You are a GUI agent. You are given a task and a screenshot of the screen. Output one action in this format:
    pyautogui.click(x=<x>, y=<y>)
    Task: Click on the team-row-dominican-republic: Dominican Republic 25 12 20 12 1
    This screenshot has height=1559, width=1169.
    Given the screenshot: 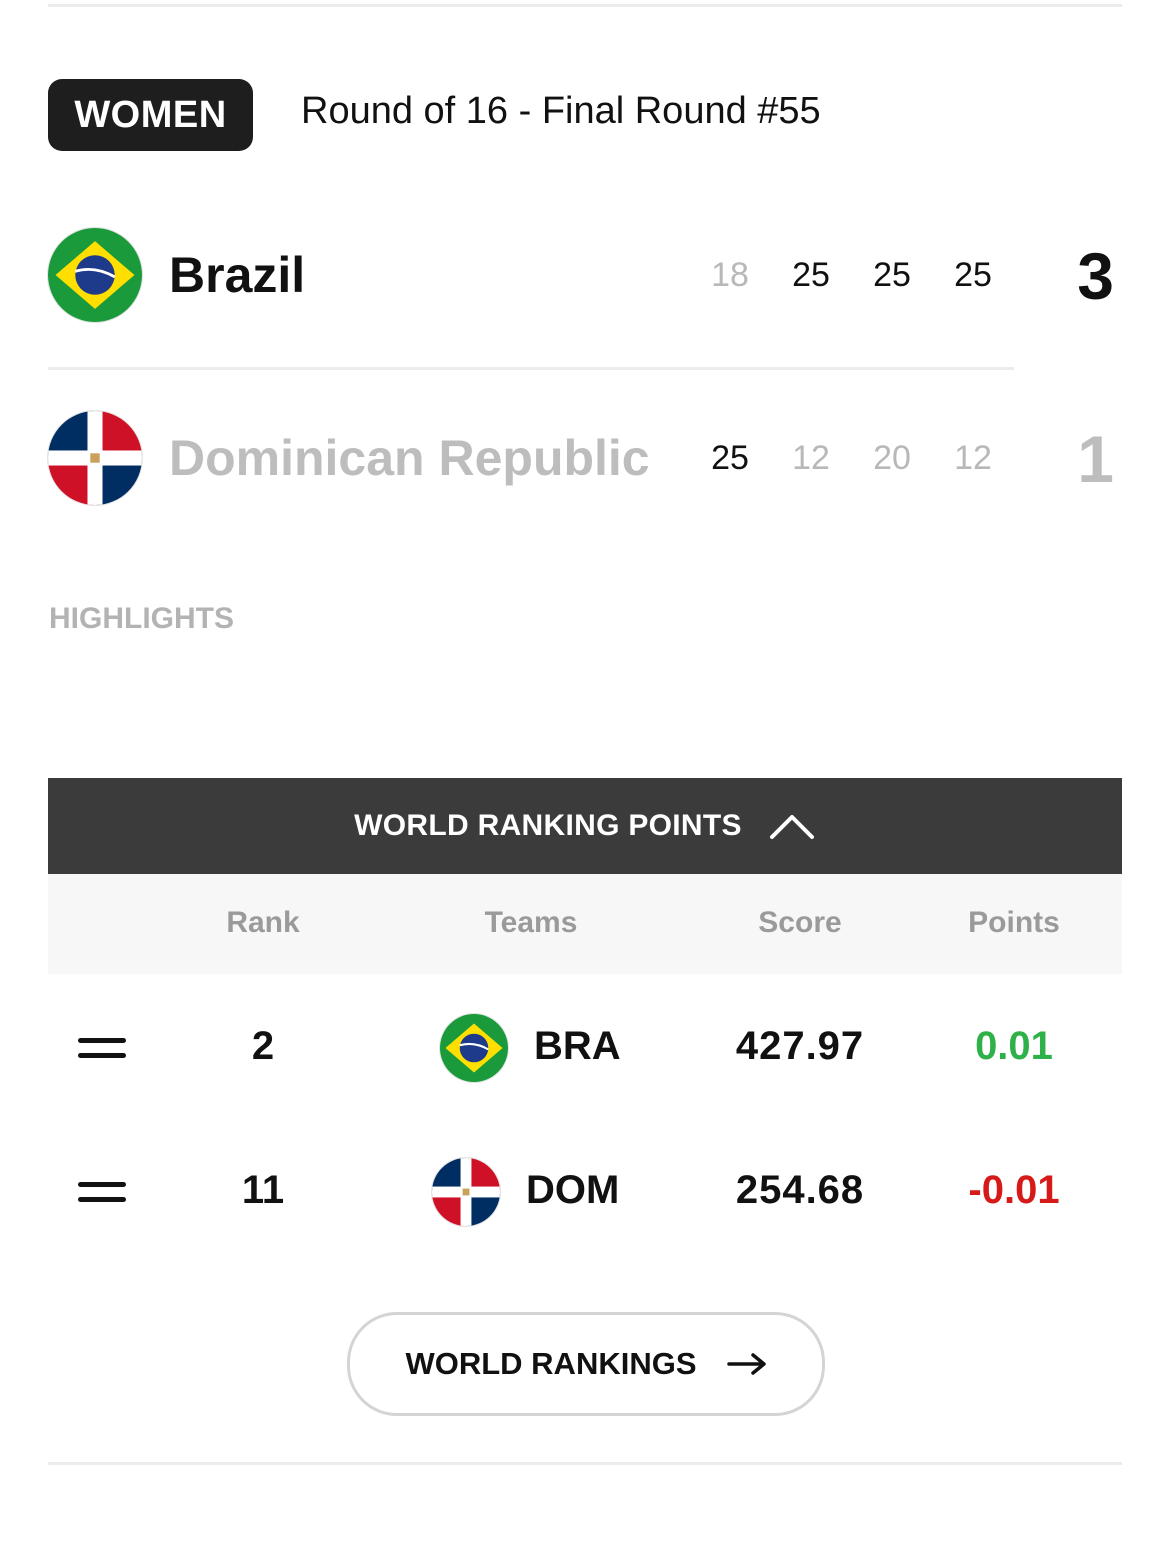 What is the action you would take?
    pyautogui.click(x=585, y=459)
    